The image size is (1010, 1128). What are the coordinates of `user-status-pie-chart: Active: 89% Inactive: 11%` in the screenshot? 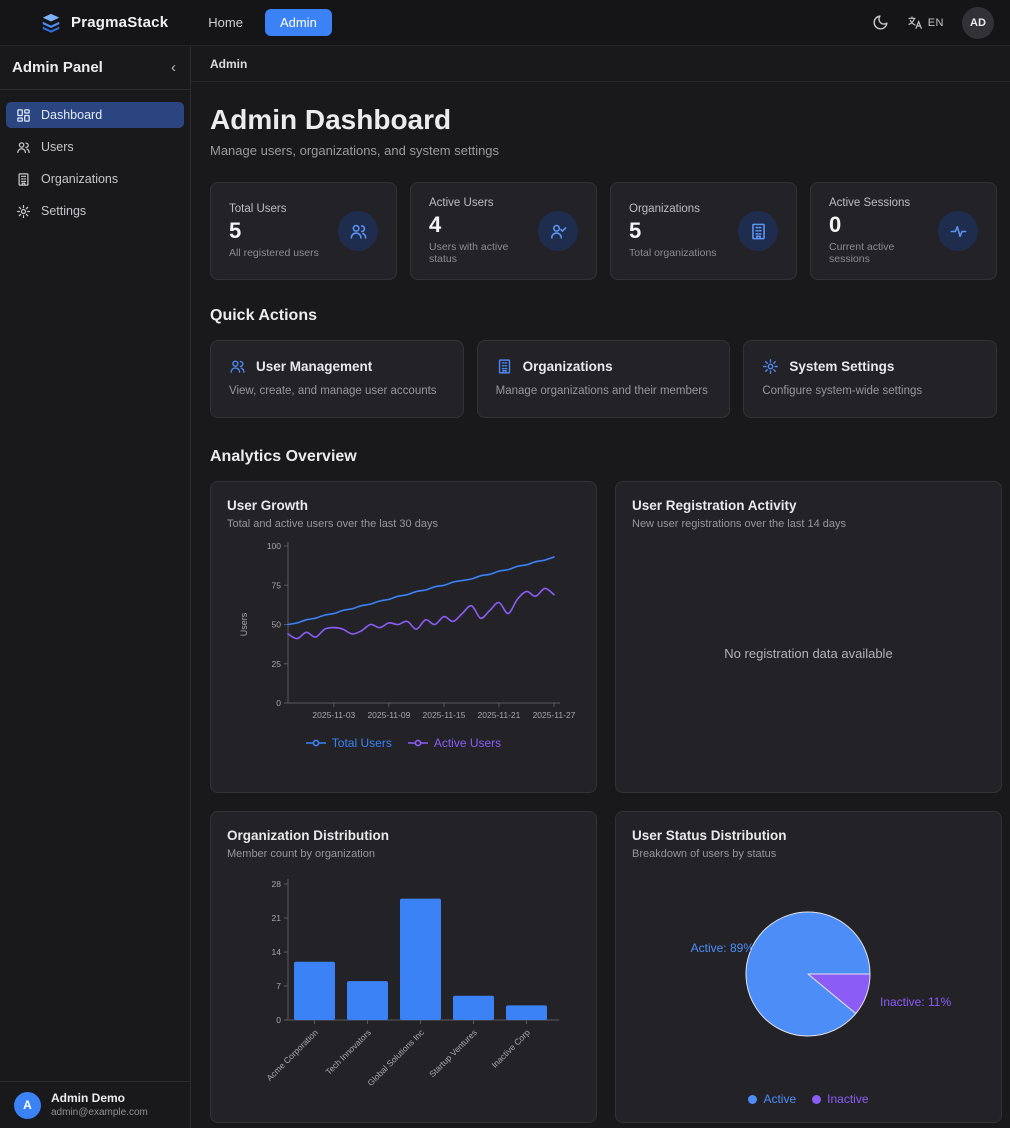 It's located at (821, 974).